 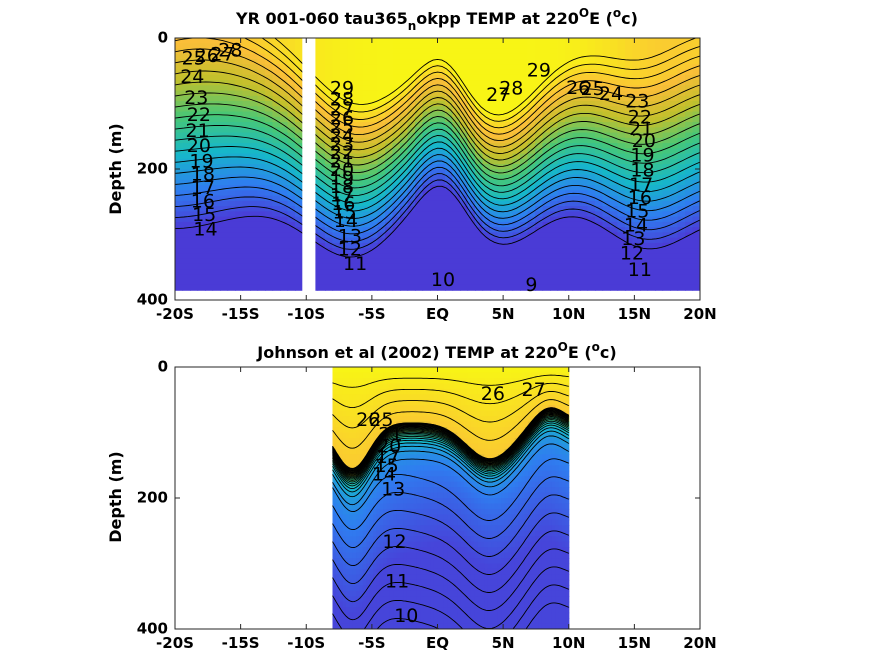 I want to click on contour-label: 22, so click(x=199, y=115).